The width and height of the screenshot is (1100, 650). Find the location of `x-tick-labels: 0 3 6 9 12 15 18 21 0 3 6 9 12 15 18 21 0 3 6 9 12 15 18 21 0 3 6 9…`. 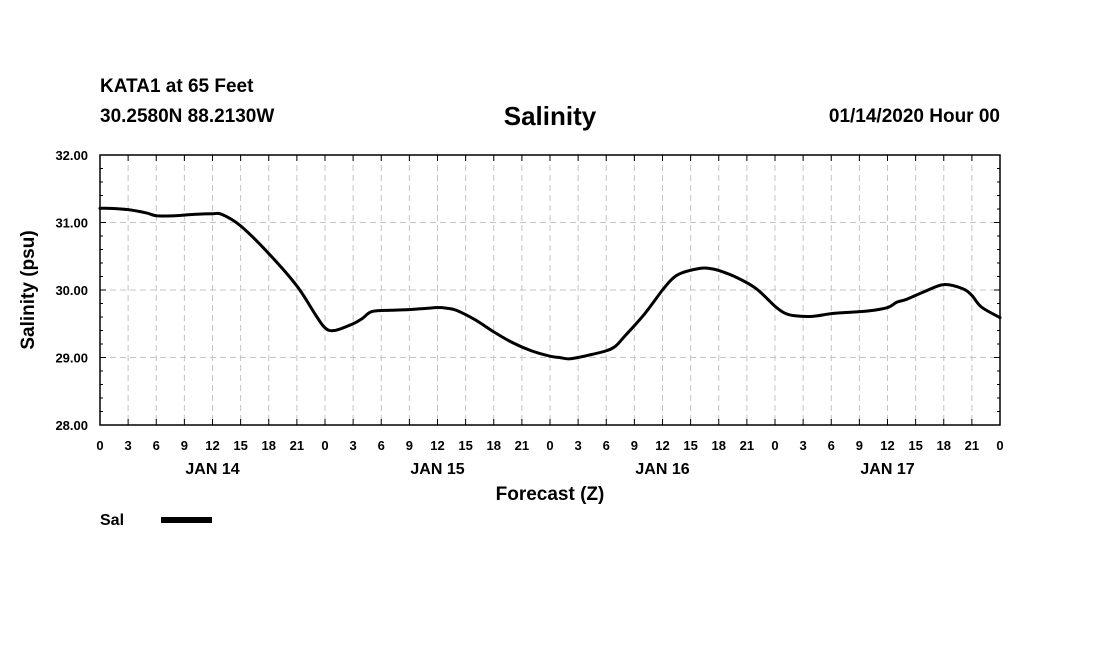

x-tick-labels: 0 3 6 9 12 15 18 21 0 3 6 9 12 15 18 21 0 3 6 9 12 15 18 21 0 3 6 9… is located at coordinates (549, 445).